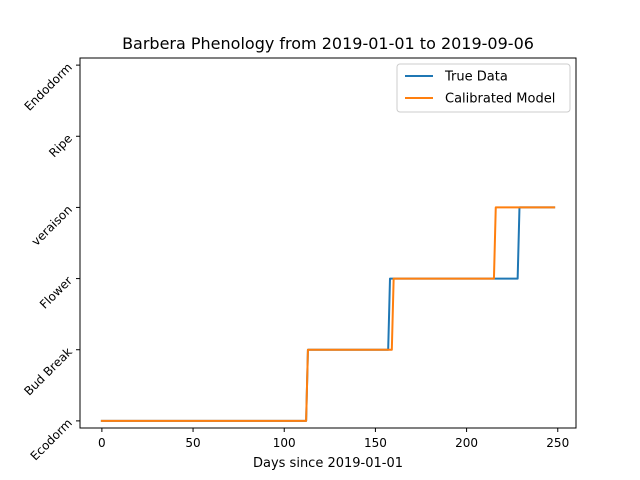 This screenshot has height=480, width=640. I want to click on x-axis: 0 50 100 150 200 250, so click(333, 439).